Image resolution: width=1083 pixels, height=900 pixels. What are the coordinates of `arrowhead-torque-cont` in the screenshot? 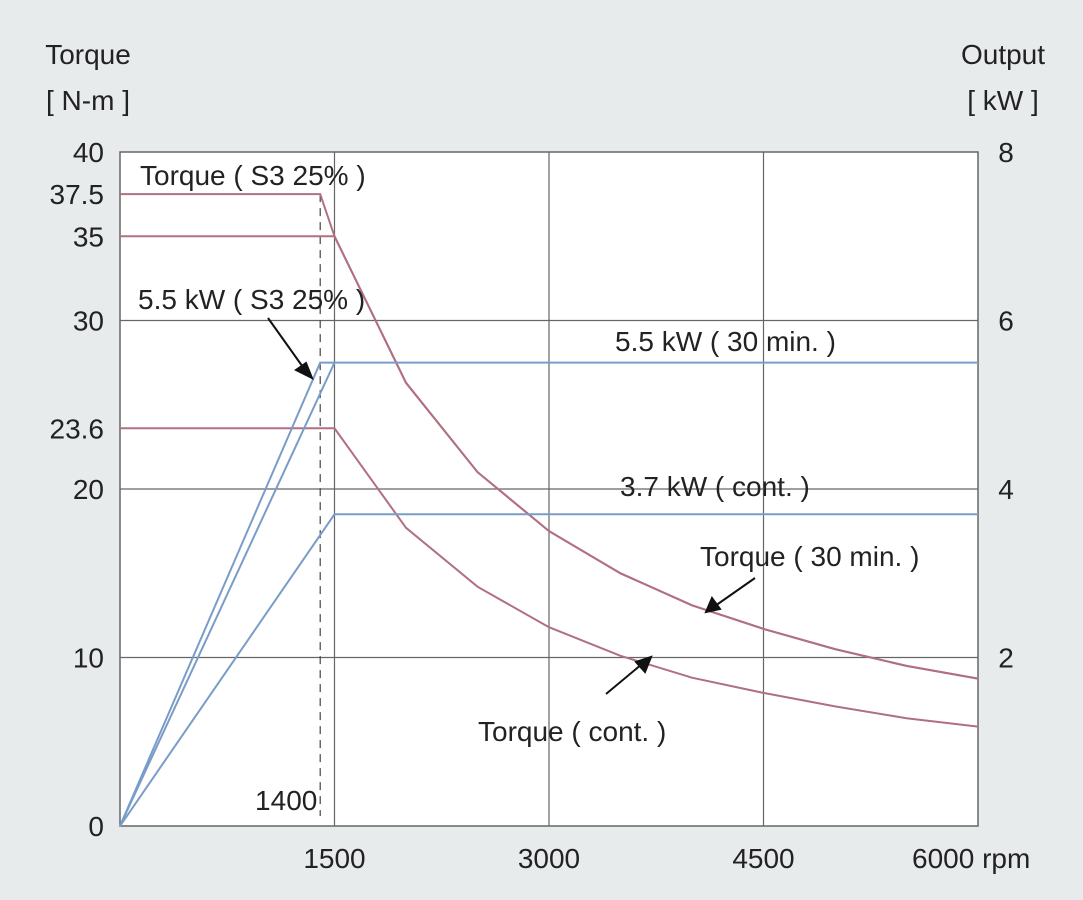 It's located at (643, 664).